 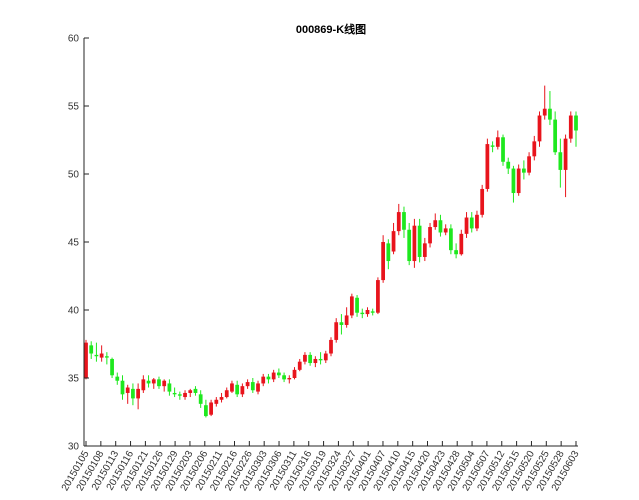 What do you see at coordinates (74, 311) in the screenshot?
I see `y-tick-label: 40` at bounding box center [74, 311].